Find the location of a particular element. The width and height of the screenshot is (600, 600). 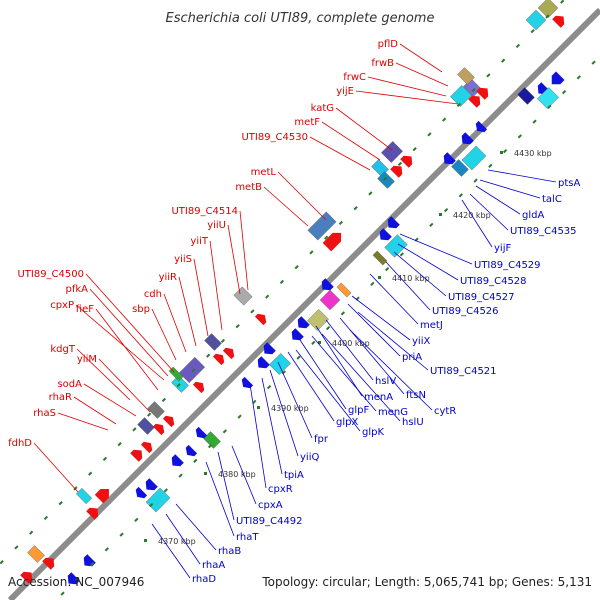

reverse-gene-label: rhaT is located at coordinates (247, 537).